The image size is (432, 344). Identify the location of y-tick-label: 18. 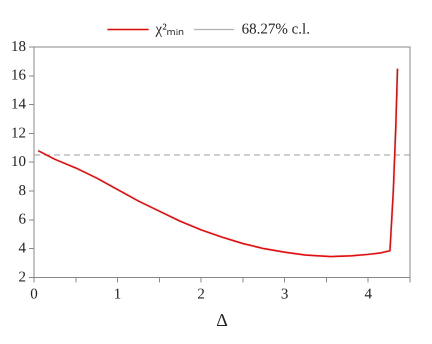
(18, 46).